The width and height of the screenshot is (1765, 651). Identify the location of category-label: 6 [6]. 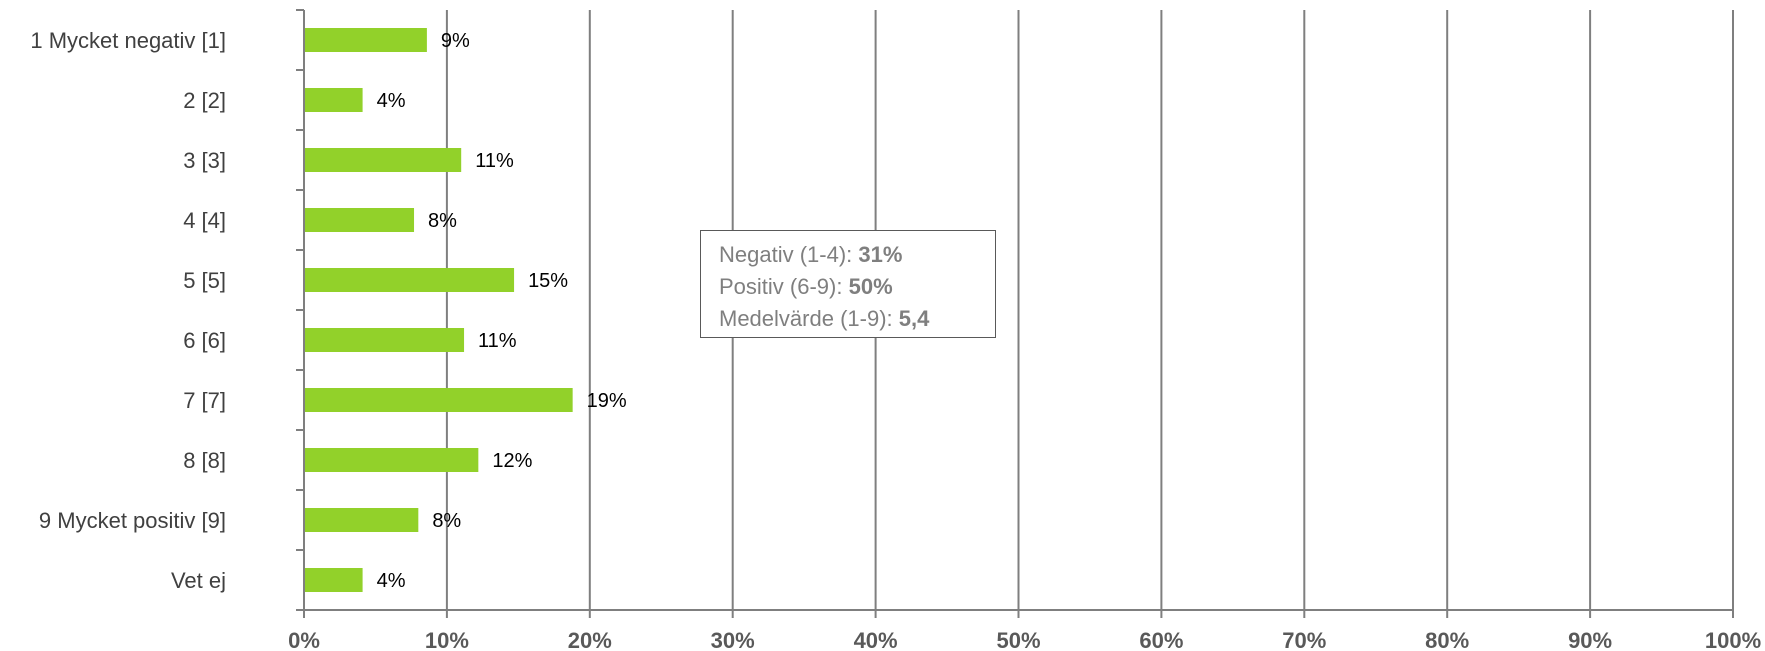
(204, 340).